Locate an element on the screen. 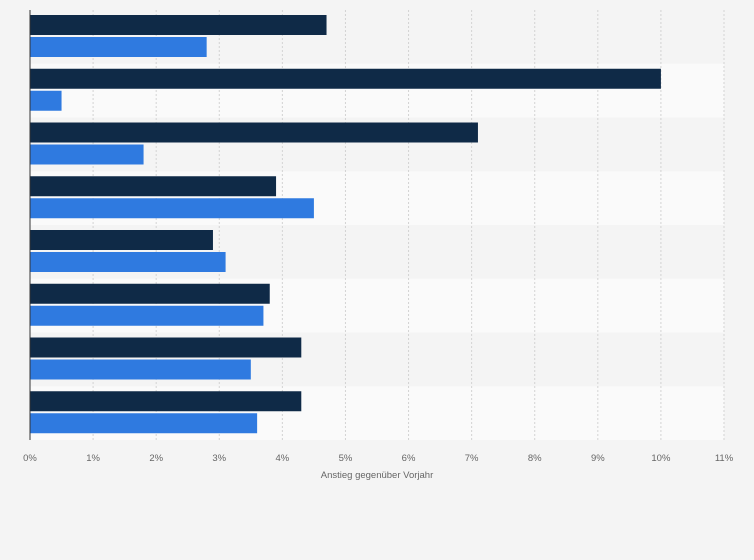 The width and height of the screenshot is (754, 560). x-tick-label: 0% is located at coordinates (30, 458).